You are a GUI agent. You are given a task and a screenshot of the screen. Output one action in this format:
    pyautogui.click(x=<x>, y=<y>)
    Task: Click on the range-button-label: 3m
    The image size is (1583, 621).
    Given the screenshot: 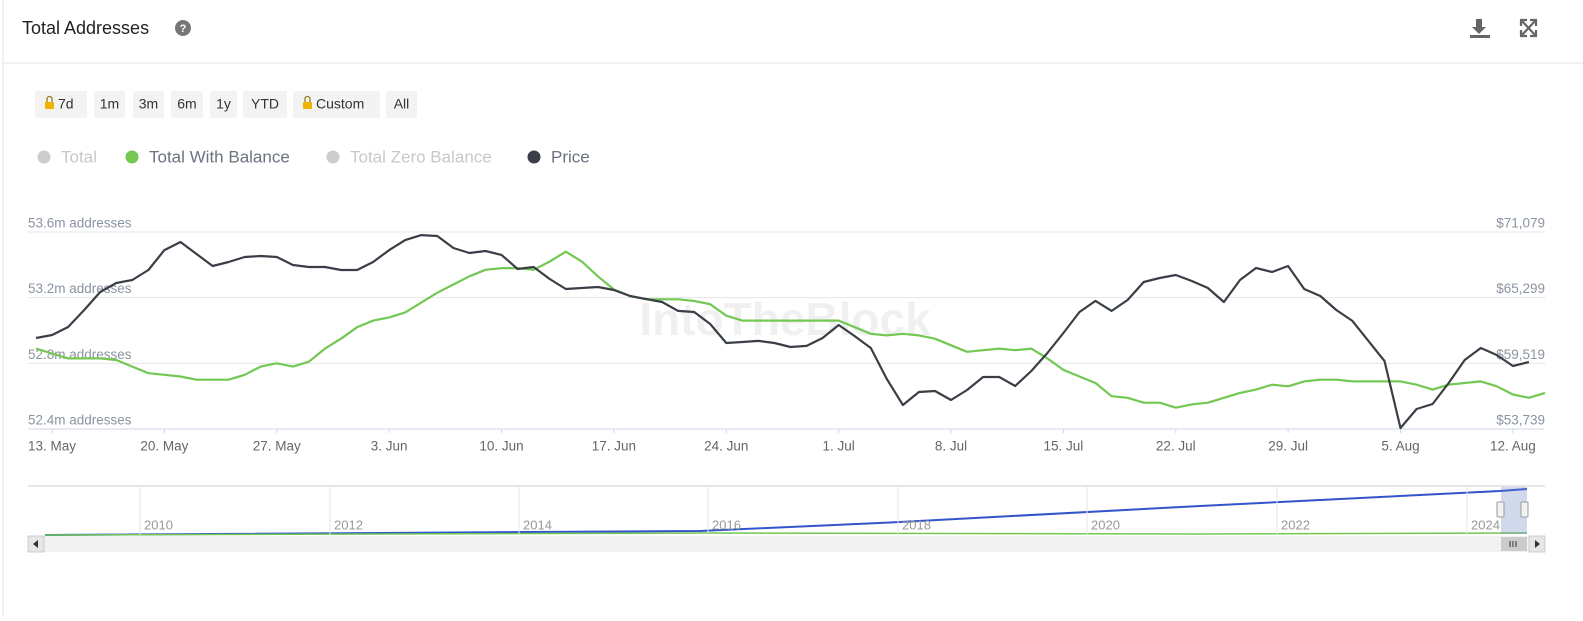 What is the action you would take?
    pyautogui.click(x=148, y=104)
    